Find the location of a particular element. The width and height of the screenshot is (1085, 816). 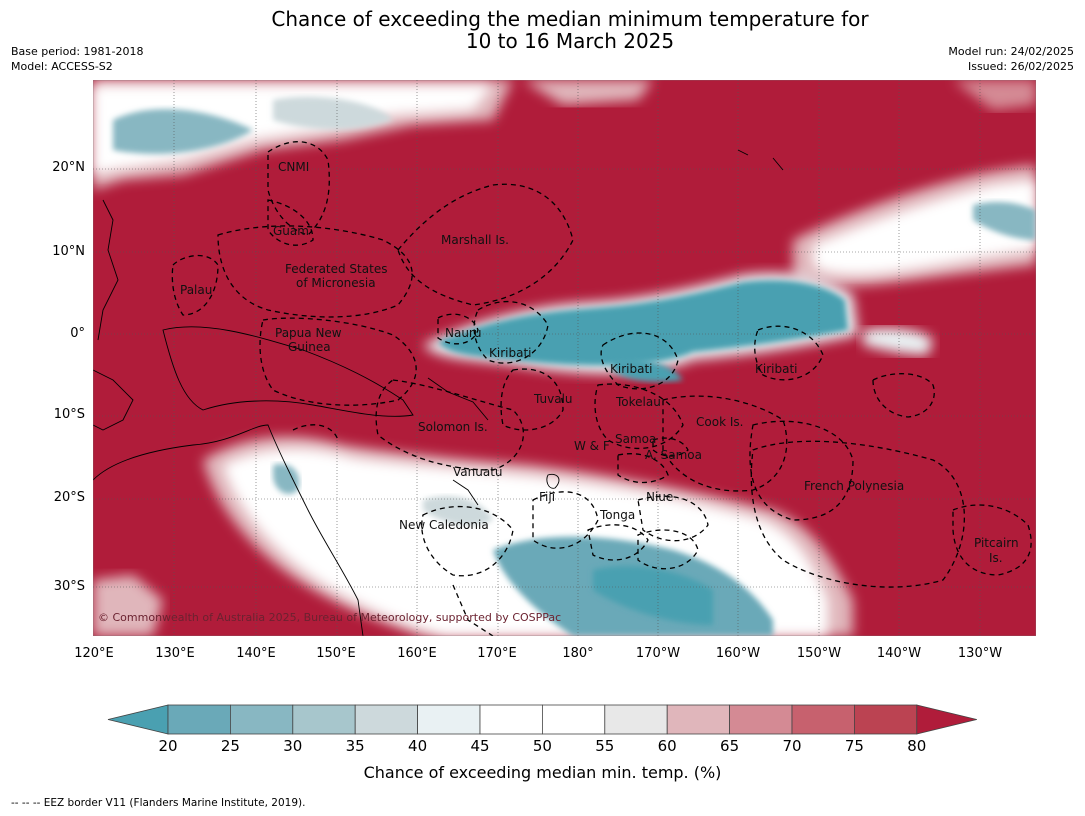

lat-label-20s: 20°S is located at coordinates (69, 497).